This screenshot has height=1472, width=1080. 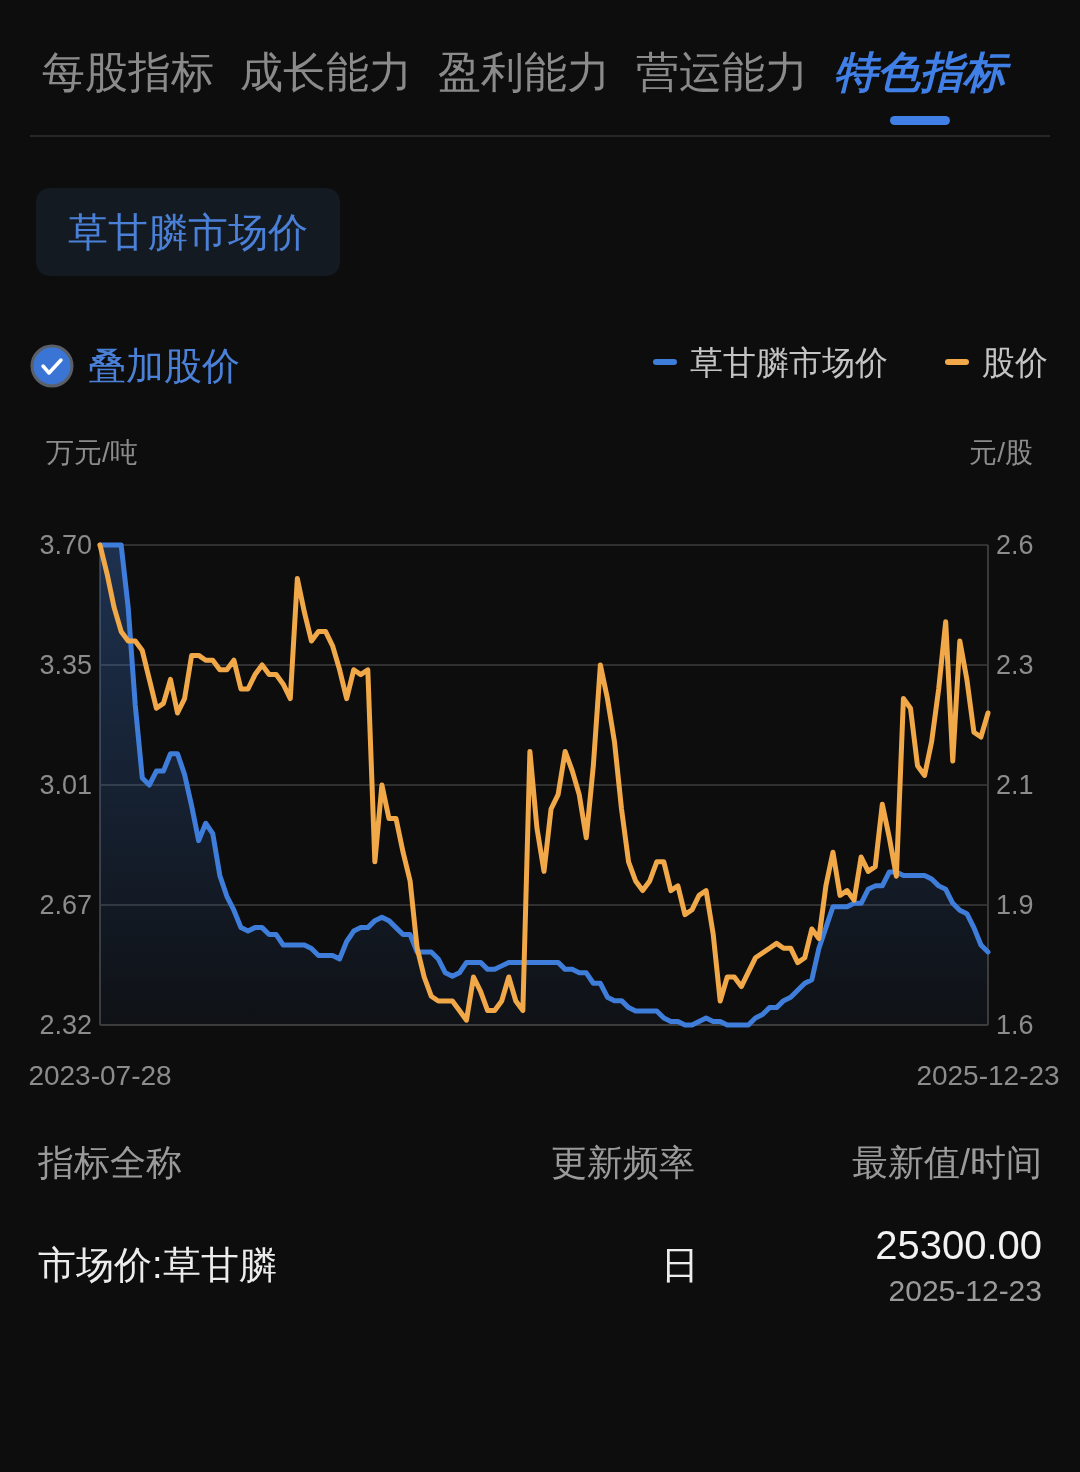 What do you see at coordinates (100, 1075) in the screenshot?
I see `x-tick-label: 2023-07-28` at bounding box center [100, 1075].